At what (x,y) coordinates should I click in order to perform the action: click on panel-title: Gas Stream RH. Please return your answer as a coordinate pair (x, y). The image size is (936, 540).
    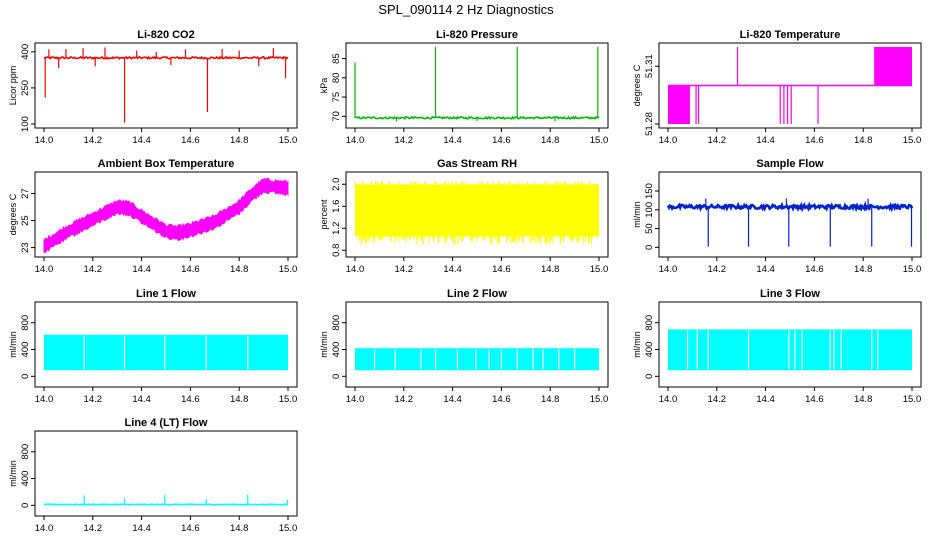
    Looking at the image, I should click on (477, 164).